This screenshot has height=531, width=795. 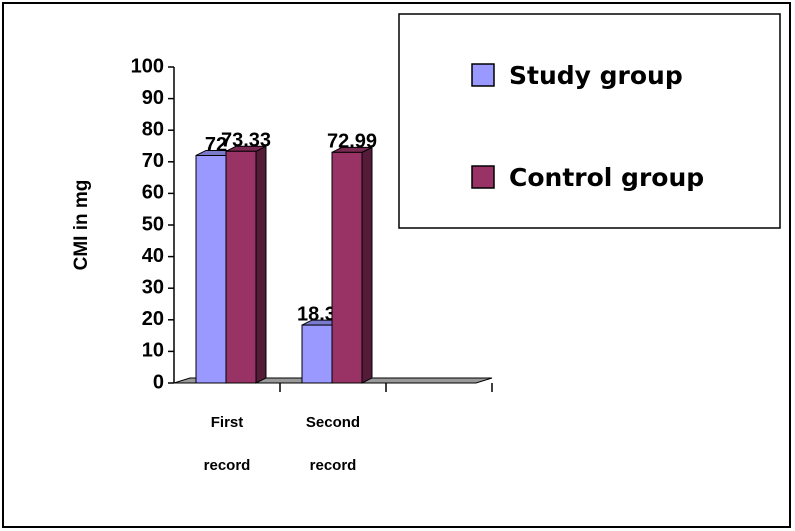 What do you see at coordinates (153, 287) in the screenshot?
I see `y-tick-label: 30` at bounding box center [153, 287].